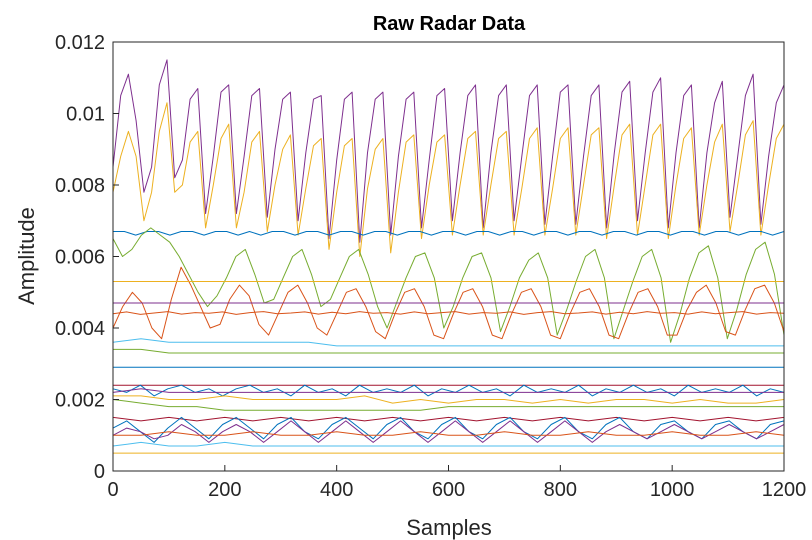  What do you see at coordinates (449, 24) in the screenshot?
I see `chart-title: Raw Radar Data` at bounding box center [449, 24].